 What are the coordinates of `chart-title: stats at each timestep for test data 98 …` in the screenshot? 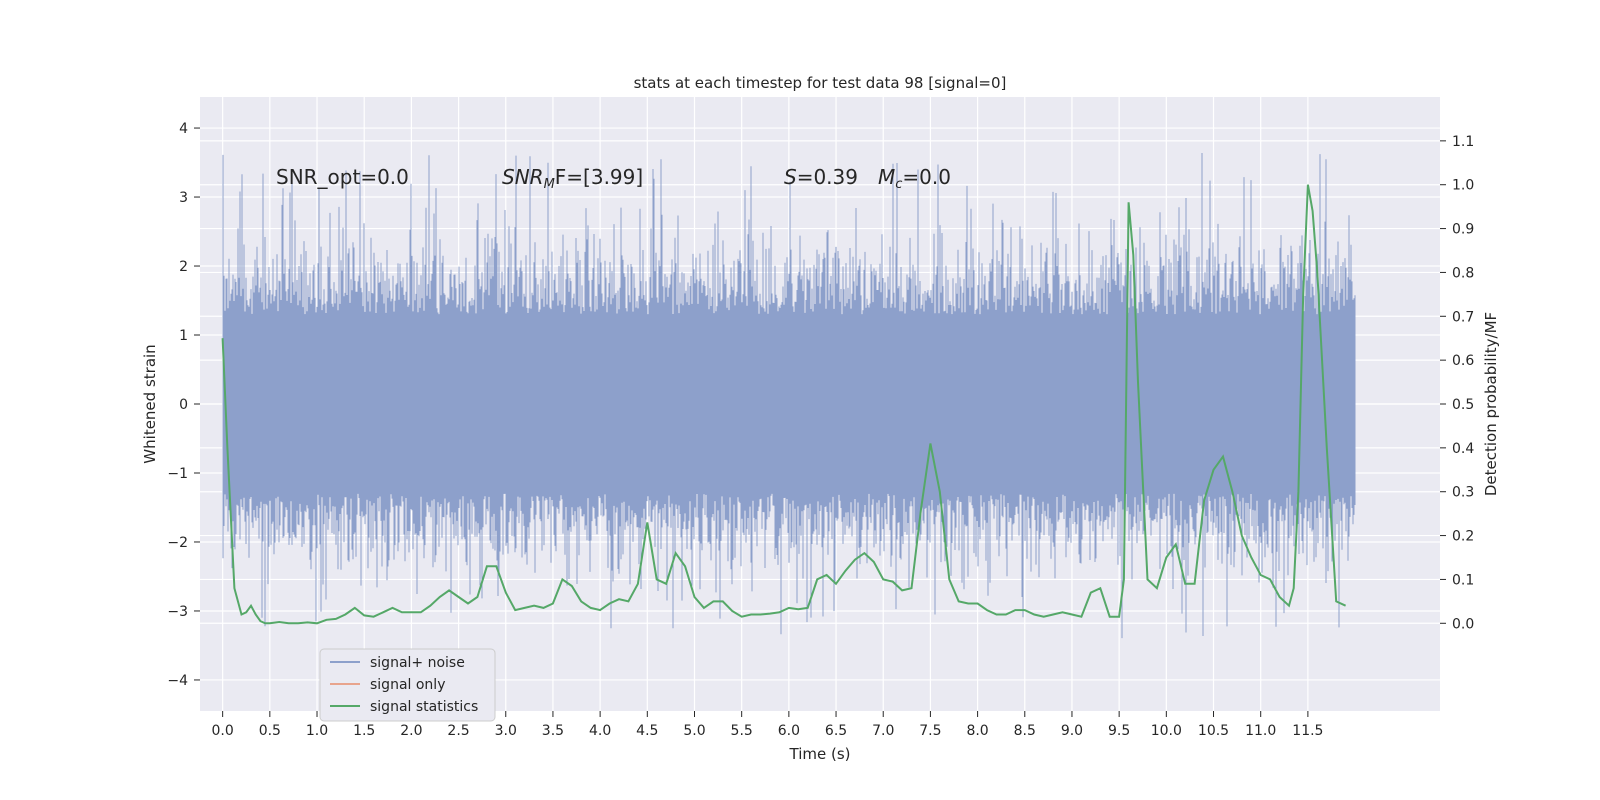 It's located at (820, 83).